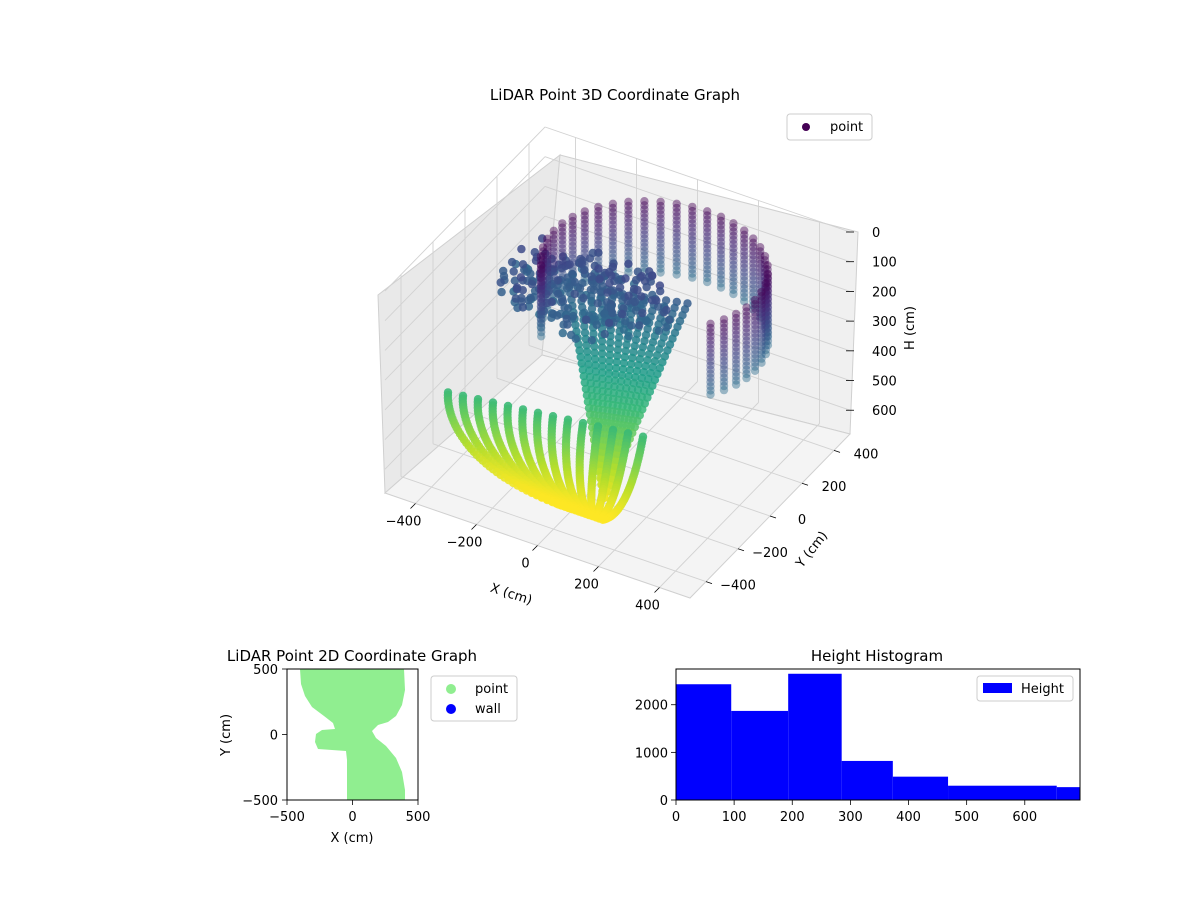  I want to click on y-tick-label-2d: −500, so click(260, 801).